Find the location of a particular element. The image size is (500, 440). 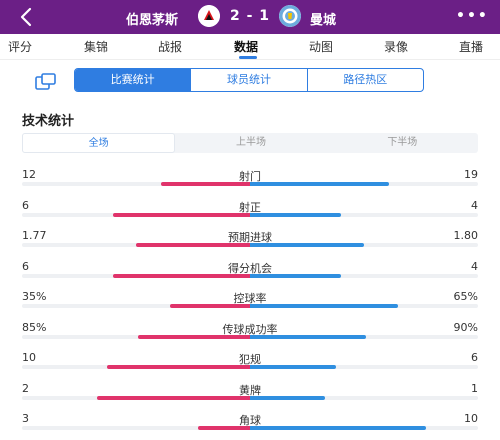

stat-home-value: 12 is located at coordinates (29, 174).